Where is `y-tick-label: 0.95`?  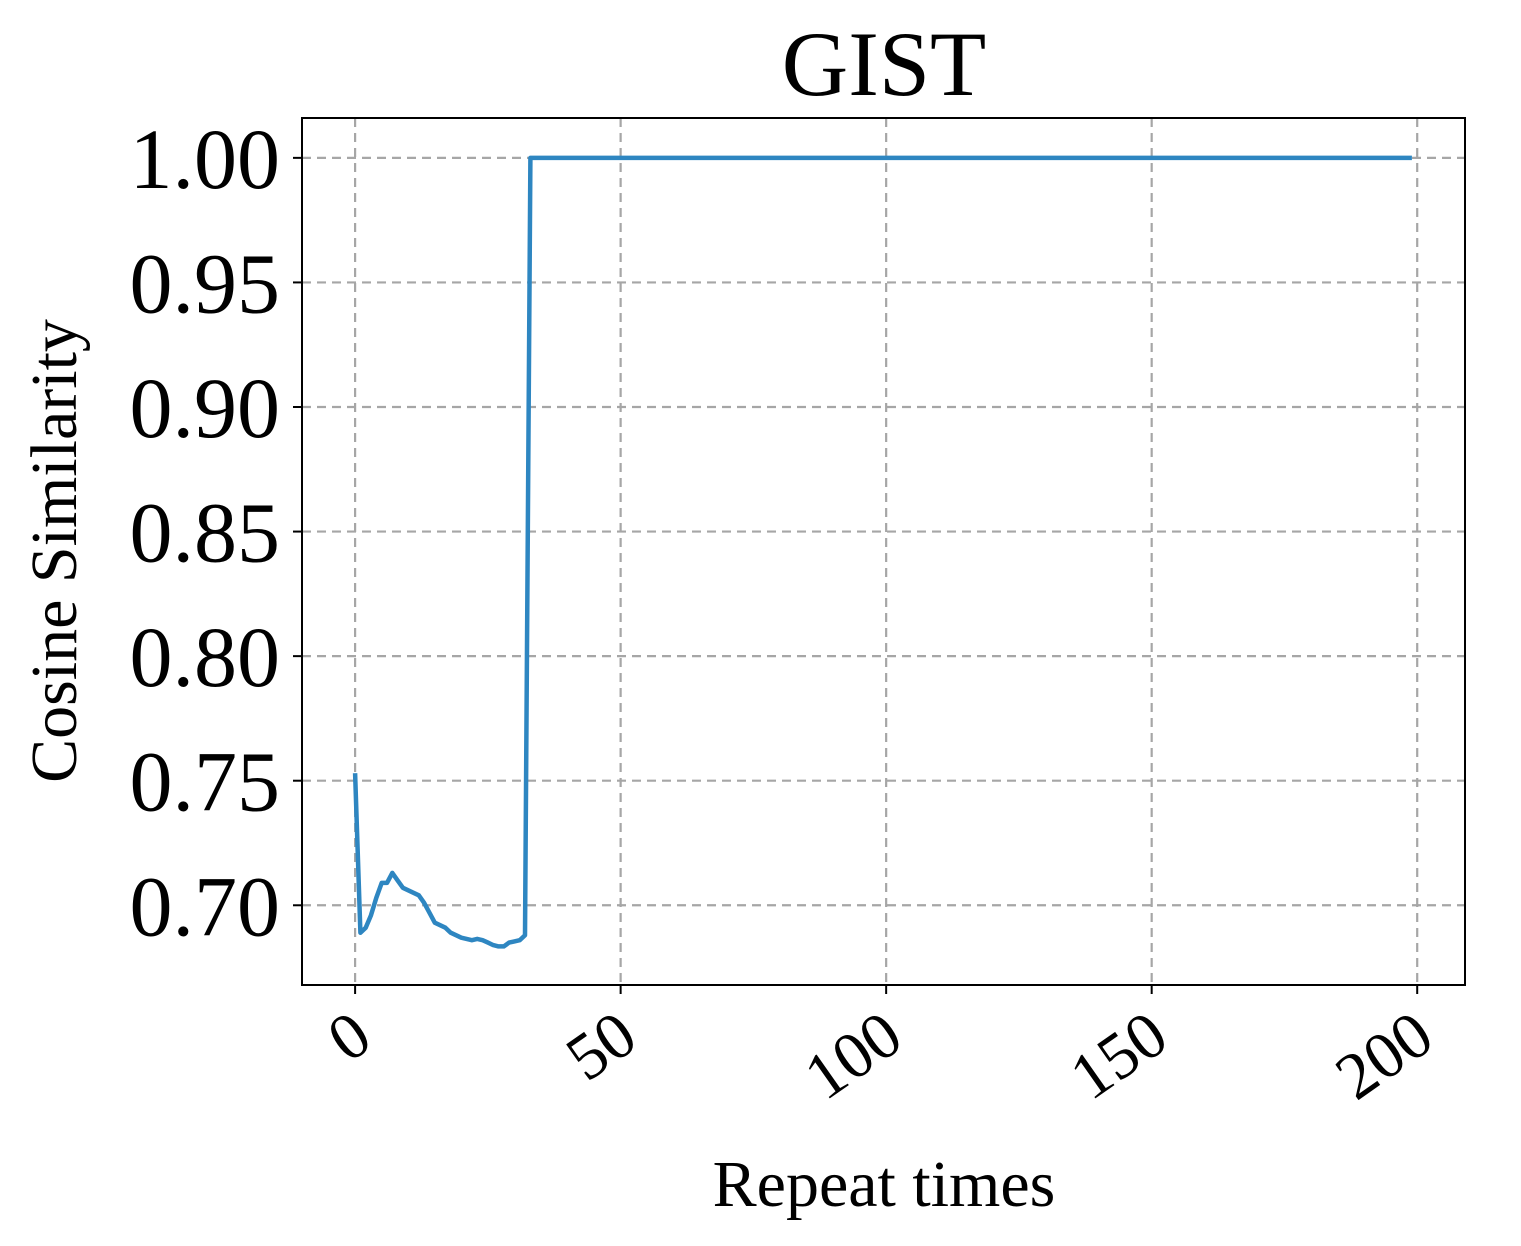 y-tick-label: 0.95 is located at coordinates (205, 283).